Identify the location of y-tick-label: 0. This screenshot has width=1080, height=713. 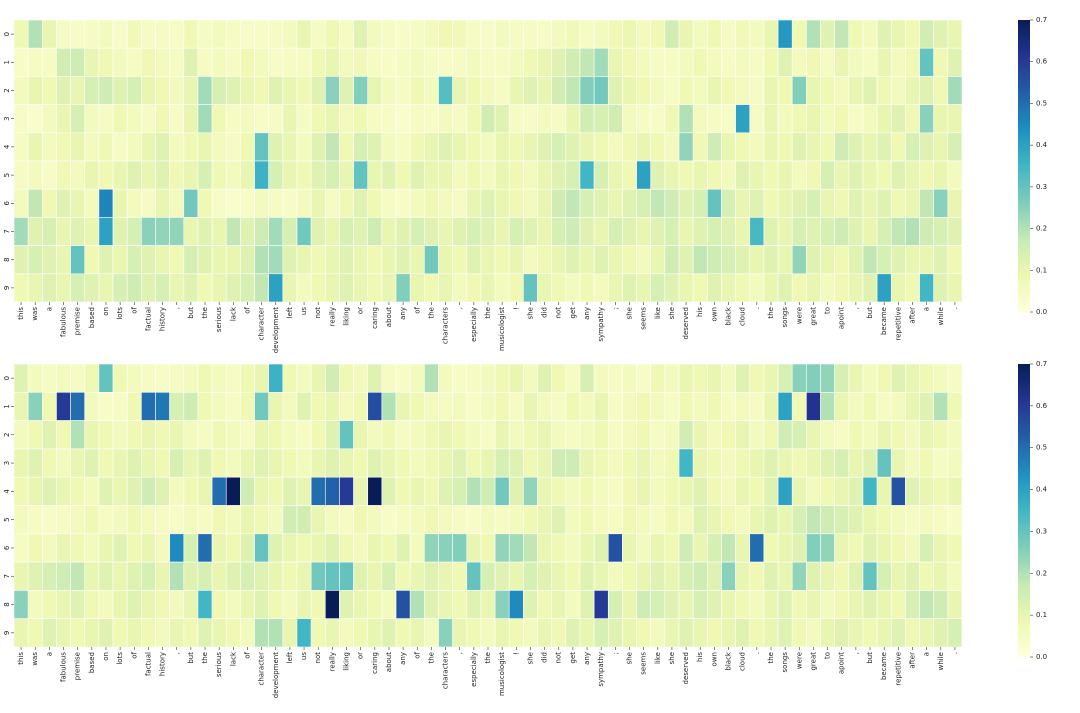
(7, 378).